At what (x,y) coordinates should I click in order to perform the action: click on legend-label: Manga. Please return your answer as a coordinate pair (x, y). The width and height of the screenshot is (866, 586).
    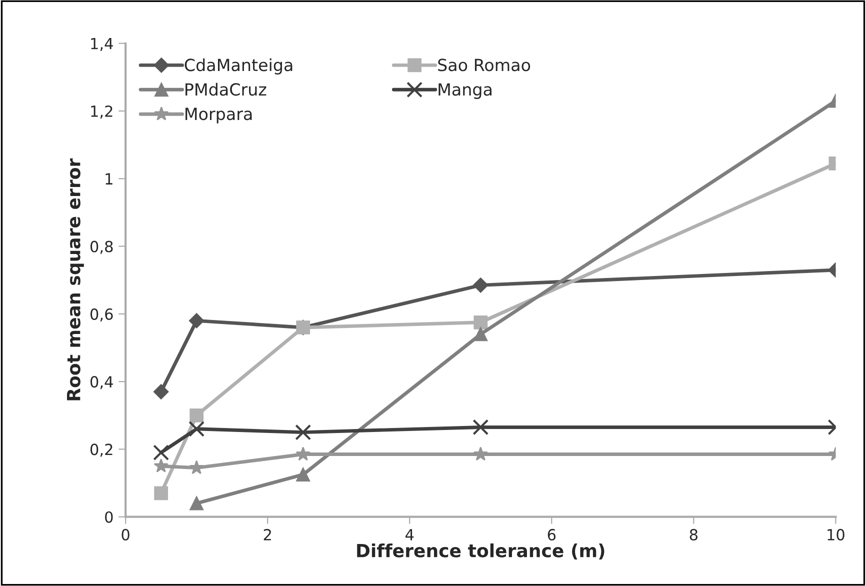
    Looking at the image, I should click on (465, 91).